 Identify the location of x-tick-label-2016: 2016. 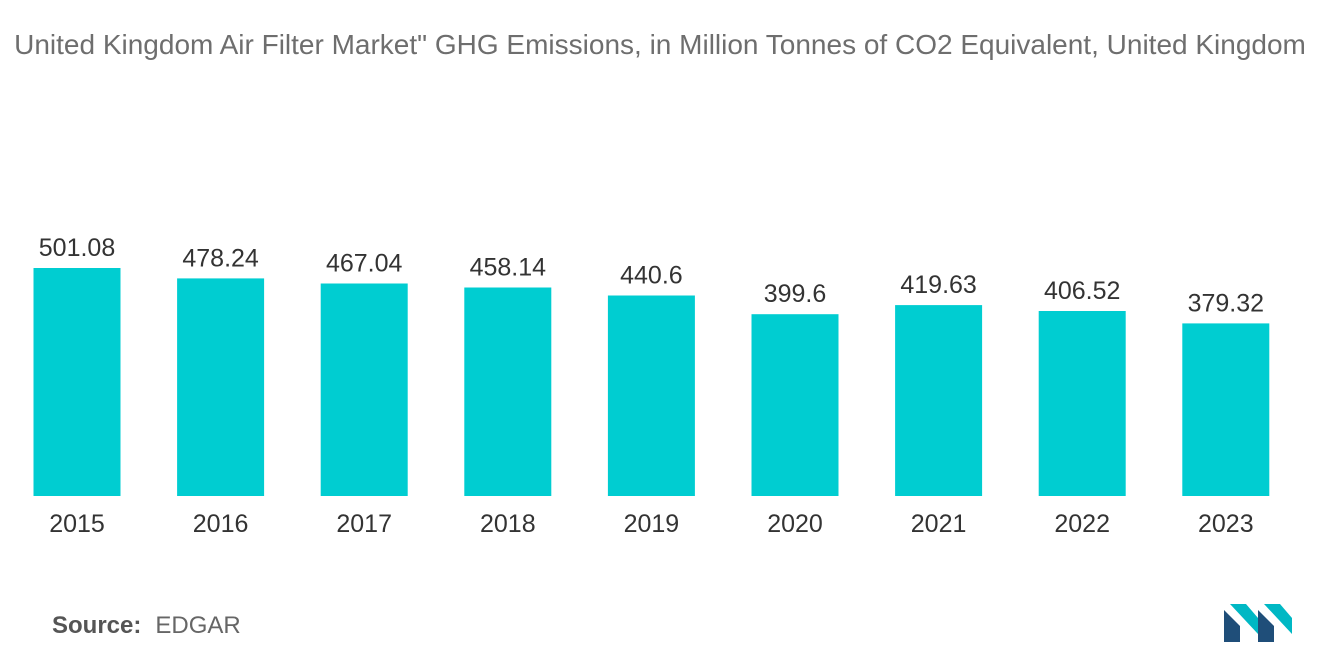
(221, 524).